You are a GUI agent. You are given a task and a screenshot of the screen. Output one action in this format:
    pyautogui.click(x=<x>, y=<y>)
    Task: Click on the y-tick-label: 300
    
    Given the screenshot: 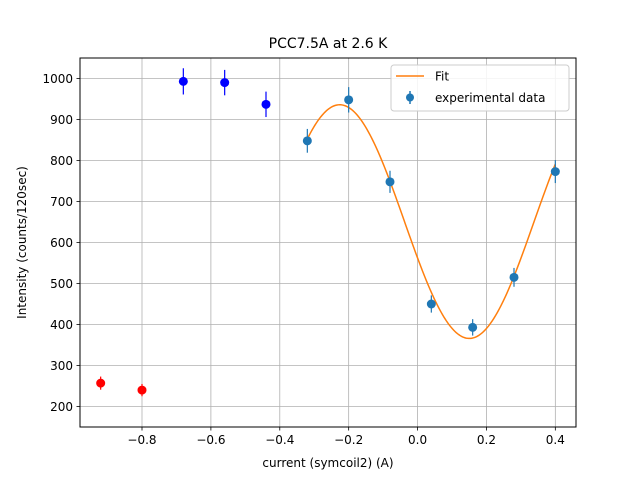 What is the action you would take?
    pyautogui.click(x=61, y=366)
    